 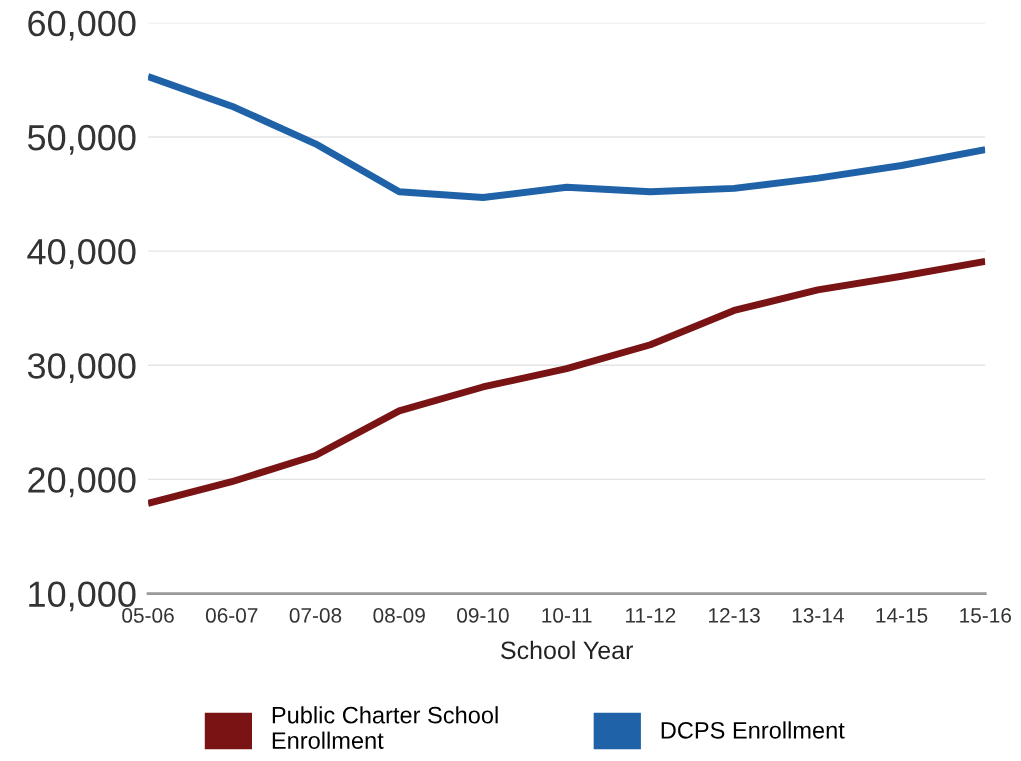 What do you see at coordinates (81, 139) in the screenshot?
I see `y-tick-label: 50,000` at bounding box center [81, 139].